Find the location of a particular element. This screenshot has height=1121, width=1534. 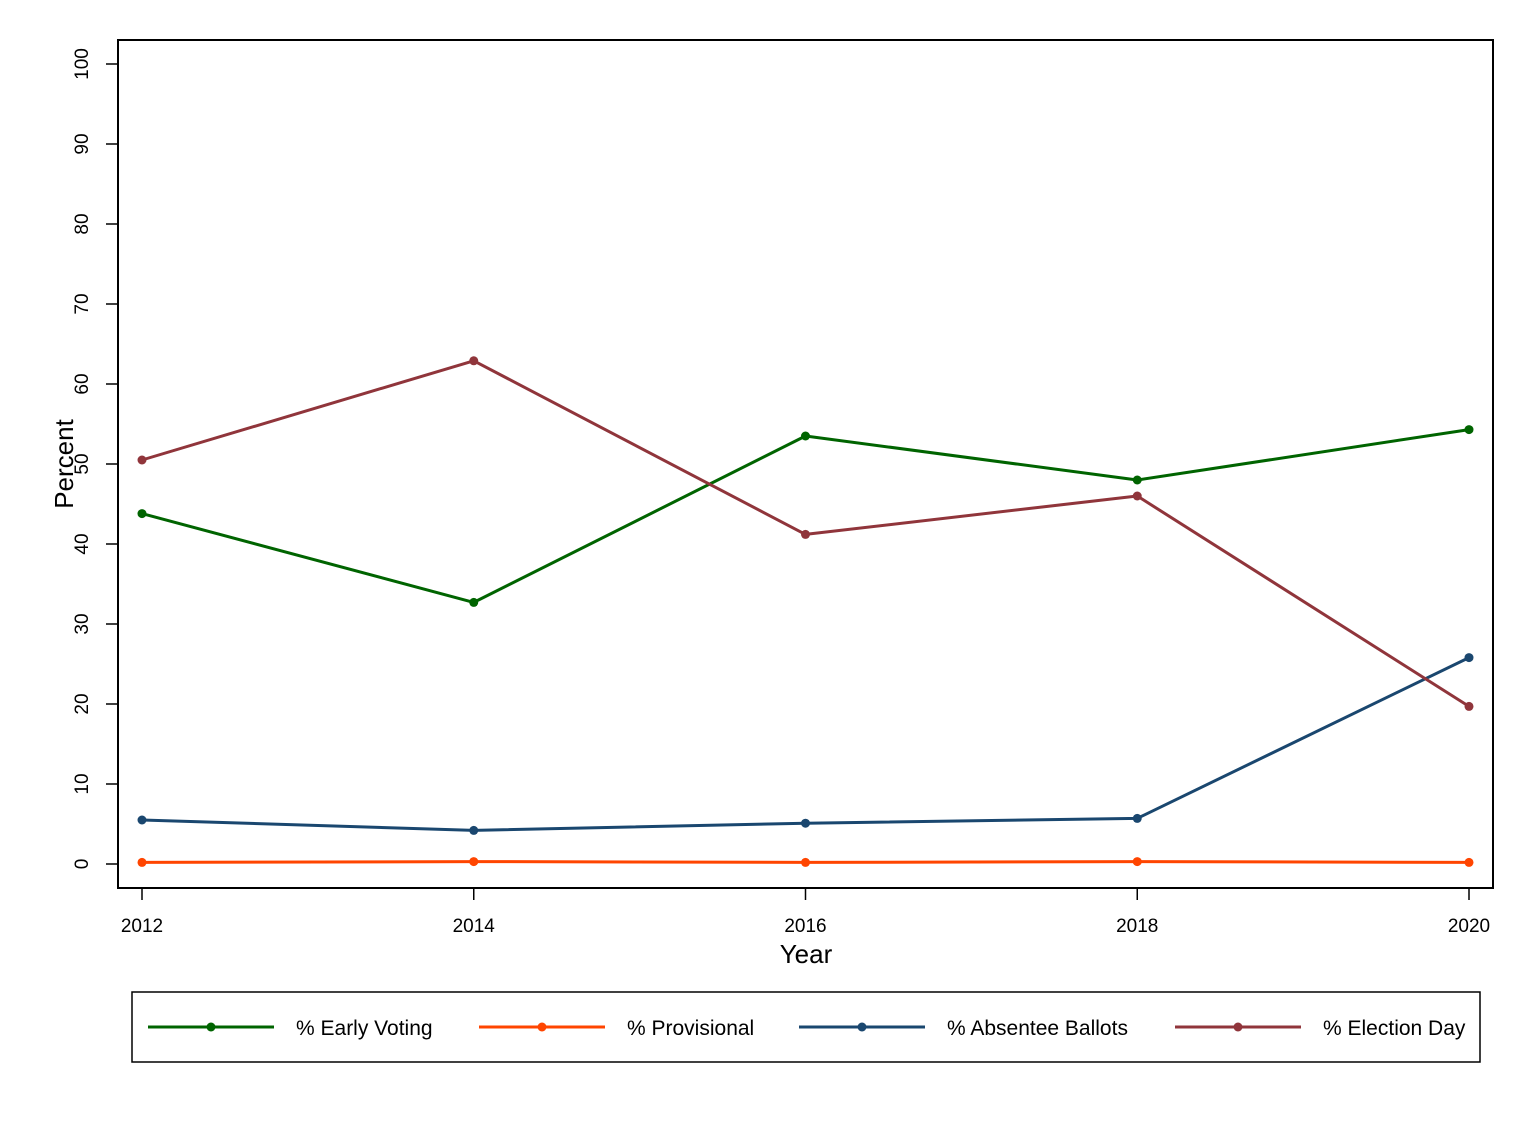

y-tick-label: 90 is located at coordinates (82, 143).